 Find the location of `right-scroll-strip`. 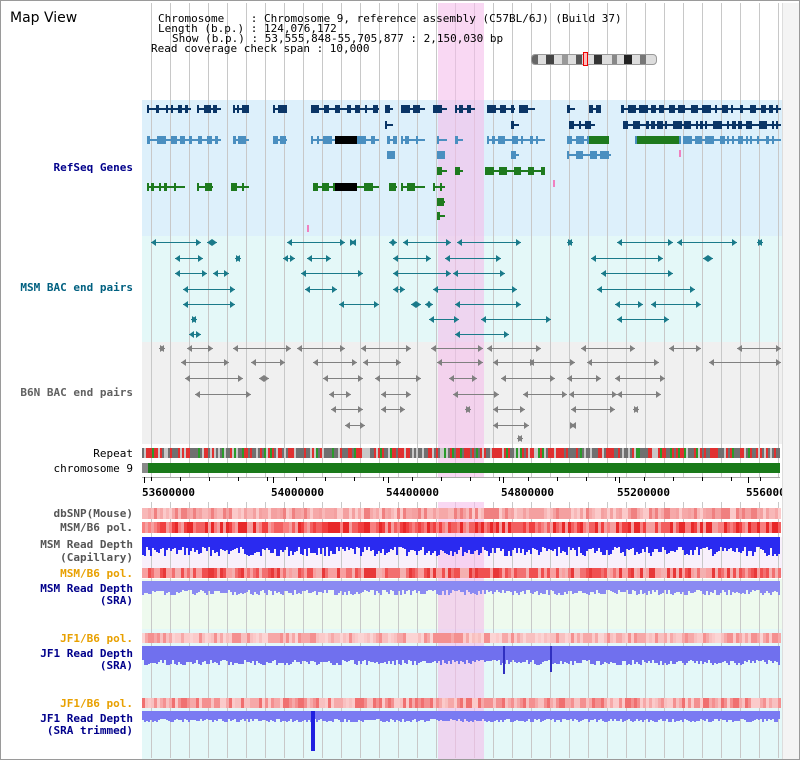

right-scroll-strip is located at coordinates (790, 381).